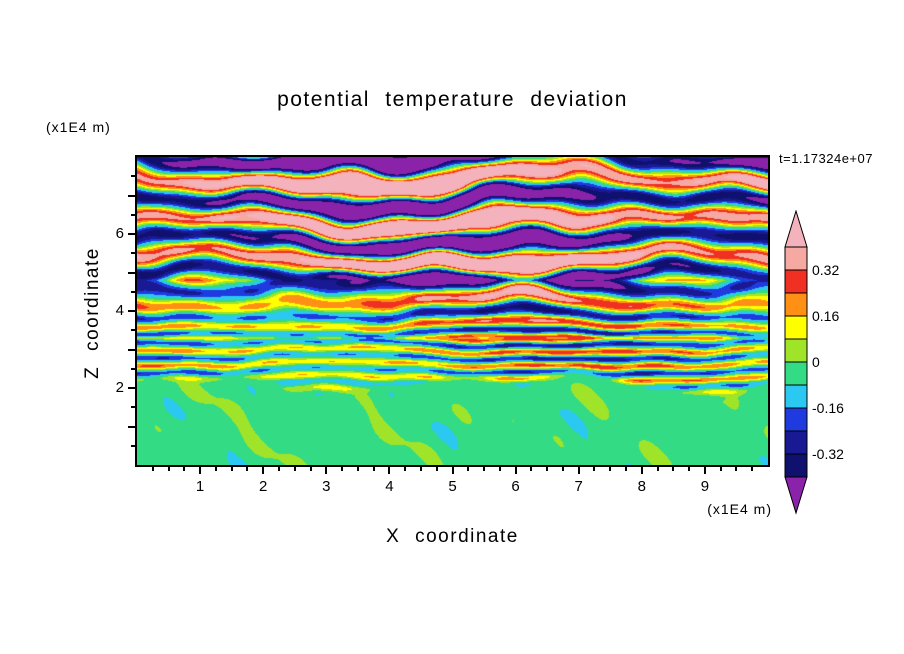  I want to click on chart-title: potential temperature deviation, so click(452, 99).